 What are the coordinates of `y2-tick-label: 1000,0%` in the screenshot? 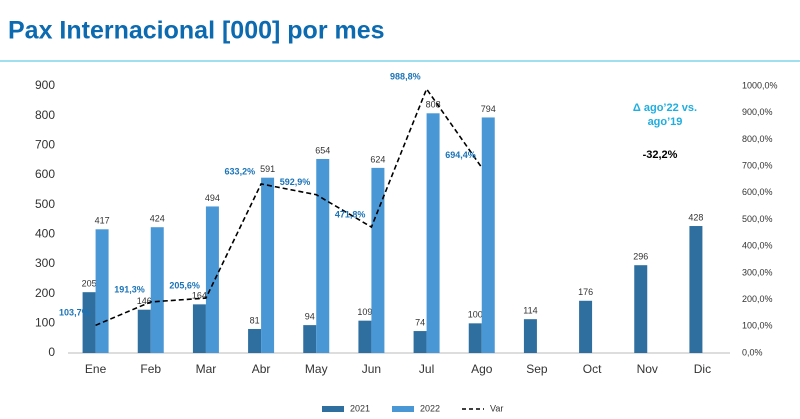 It's located at (760, 85).